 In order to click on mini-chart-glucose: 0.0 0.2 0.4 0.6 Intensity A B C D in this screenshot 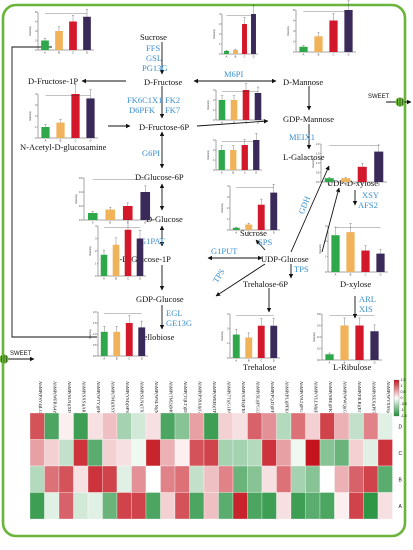, I will do `click(114, 200)`.